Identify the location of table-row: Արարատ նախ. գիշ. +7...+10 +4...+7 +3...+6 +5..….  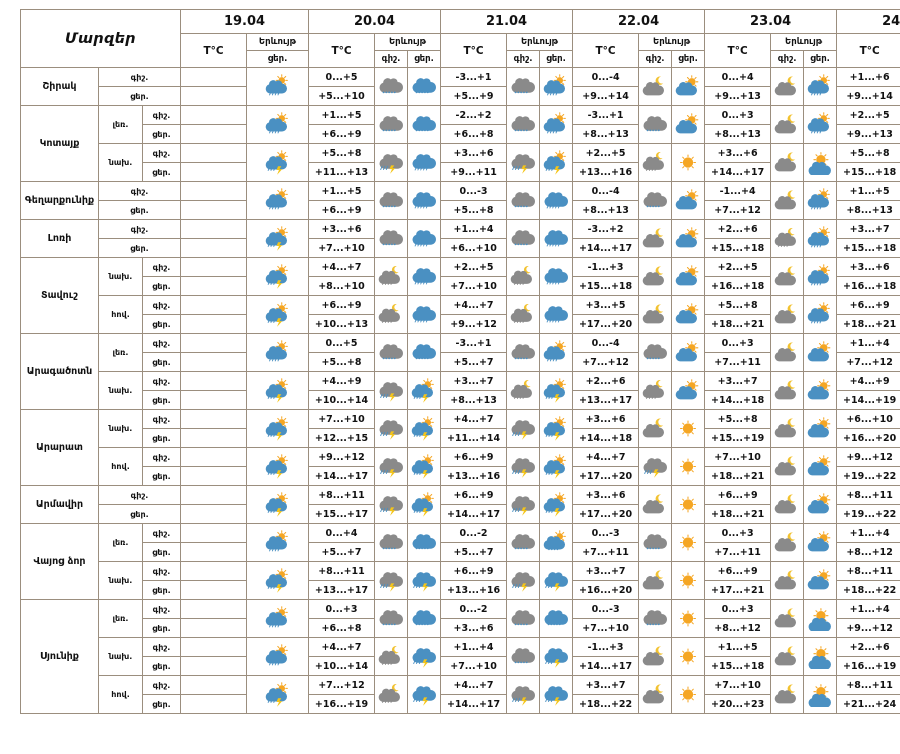
(460, 447).